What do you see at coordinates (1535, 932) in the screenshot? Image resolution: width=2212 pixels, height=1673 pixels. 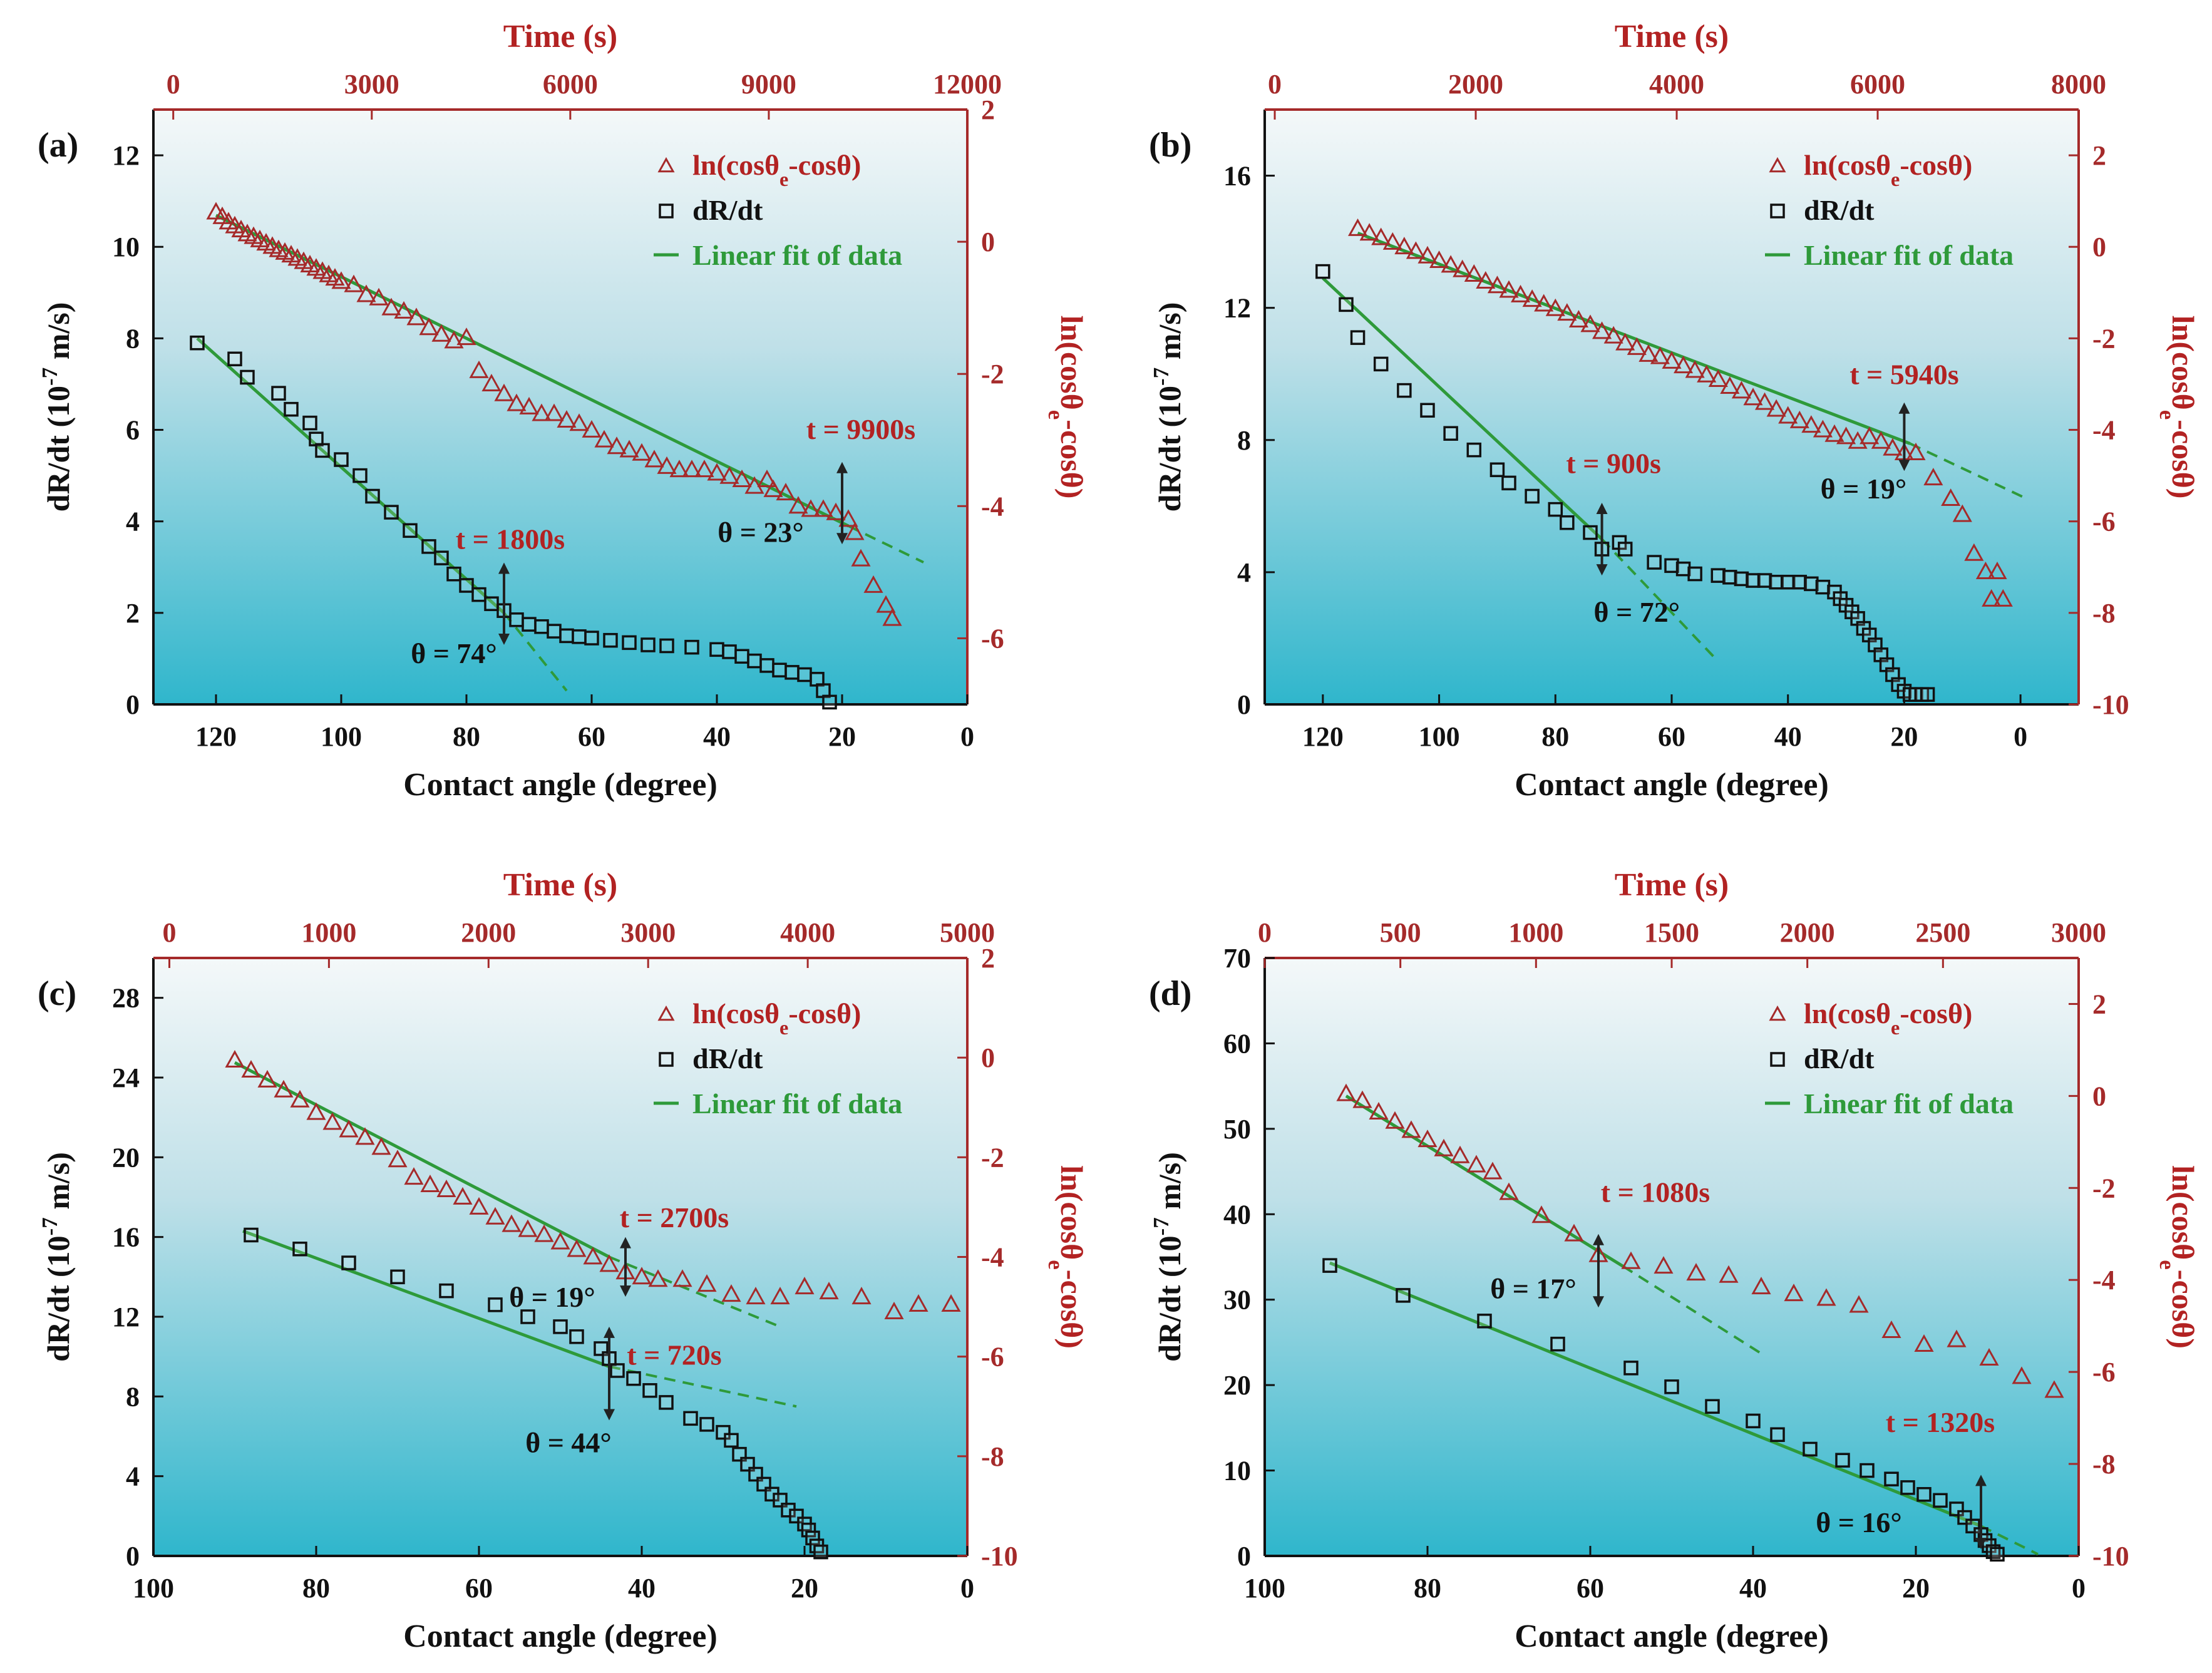 I see `x2-tick-label: 1000` at bounding box center [1535, 932].